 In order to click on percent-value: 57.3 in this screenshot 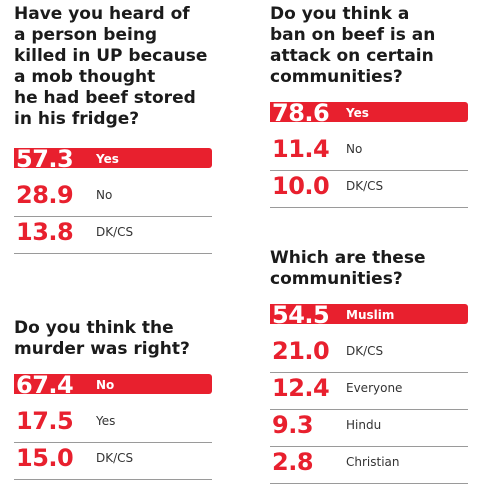, I will do `click(45, 159)`.